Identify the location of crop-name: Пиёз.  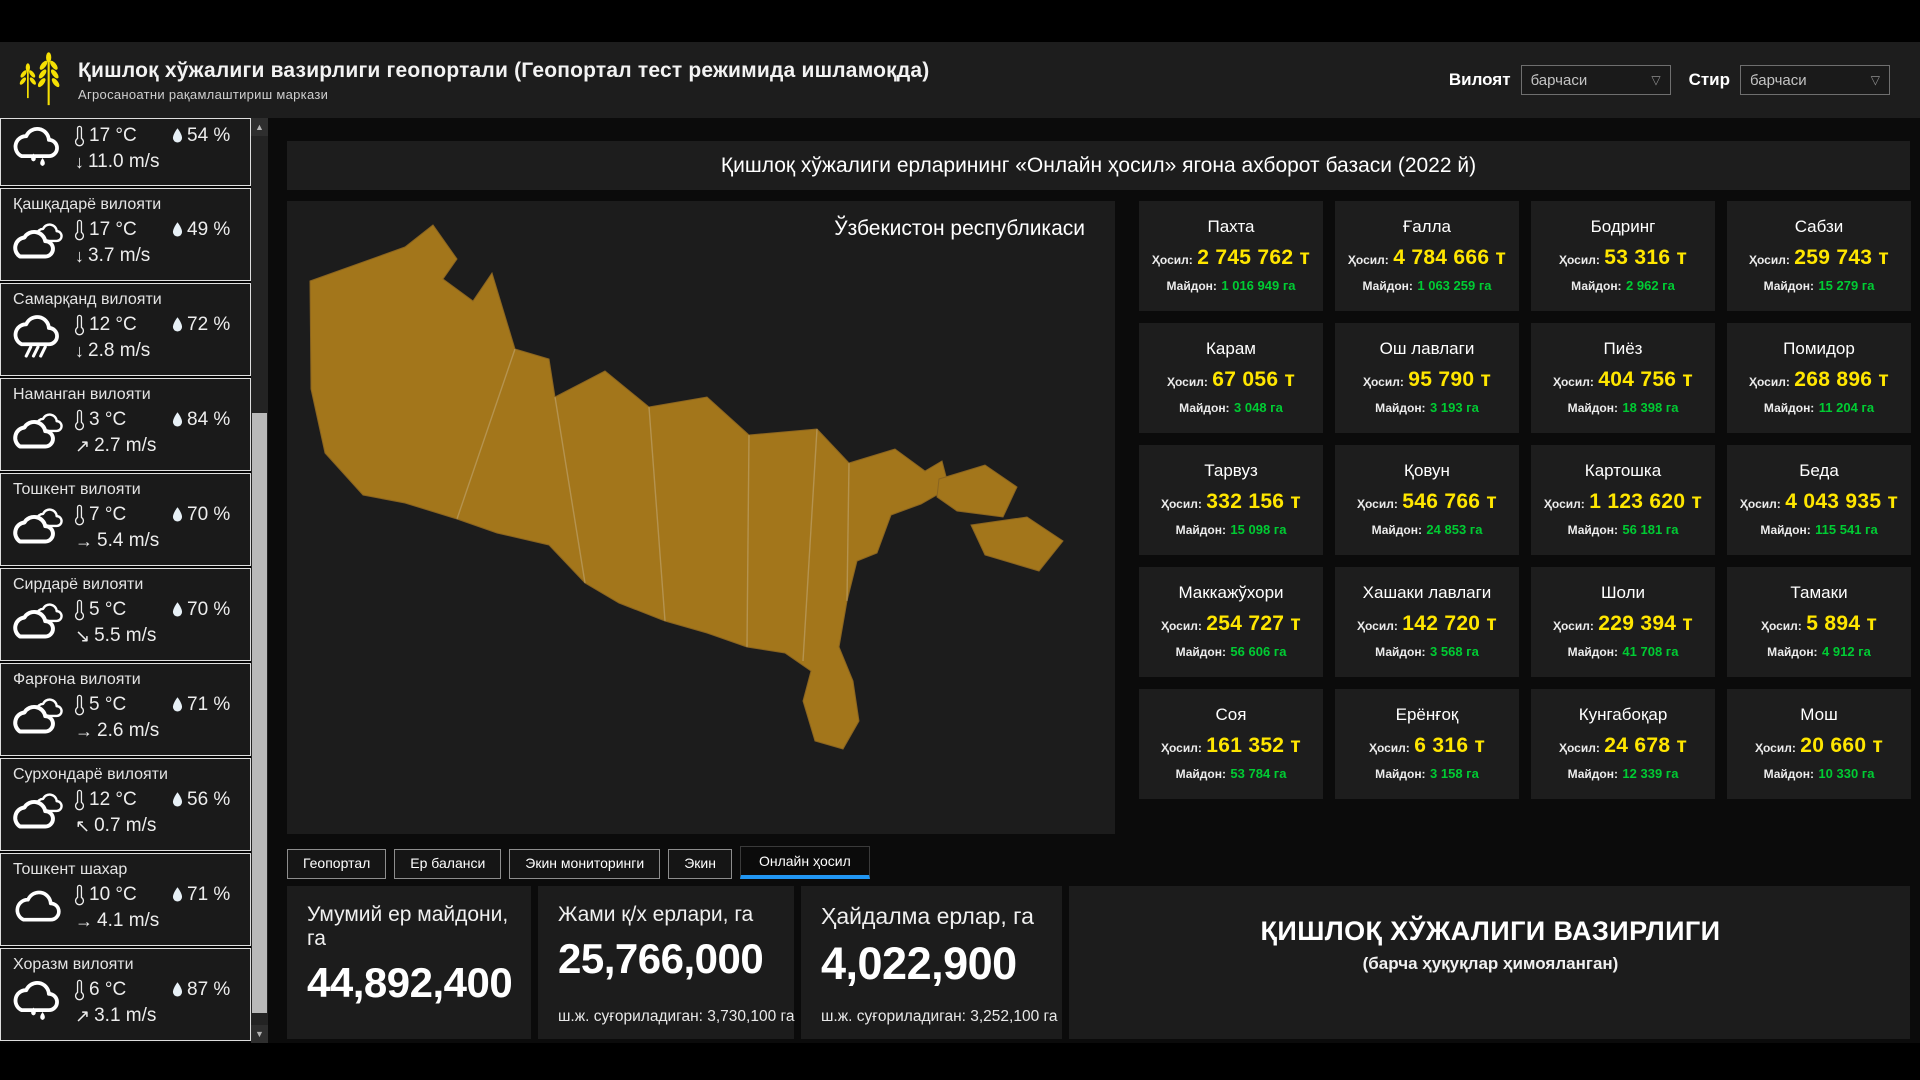
(1623, 348).